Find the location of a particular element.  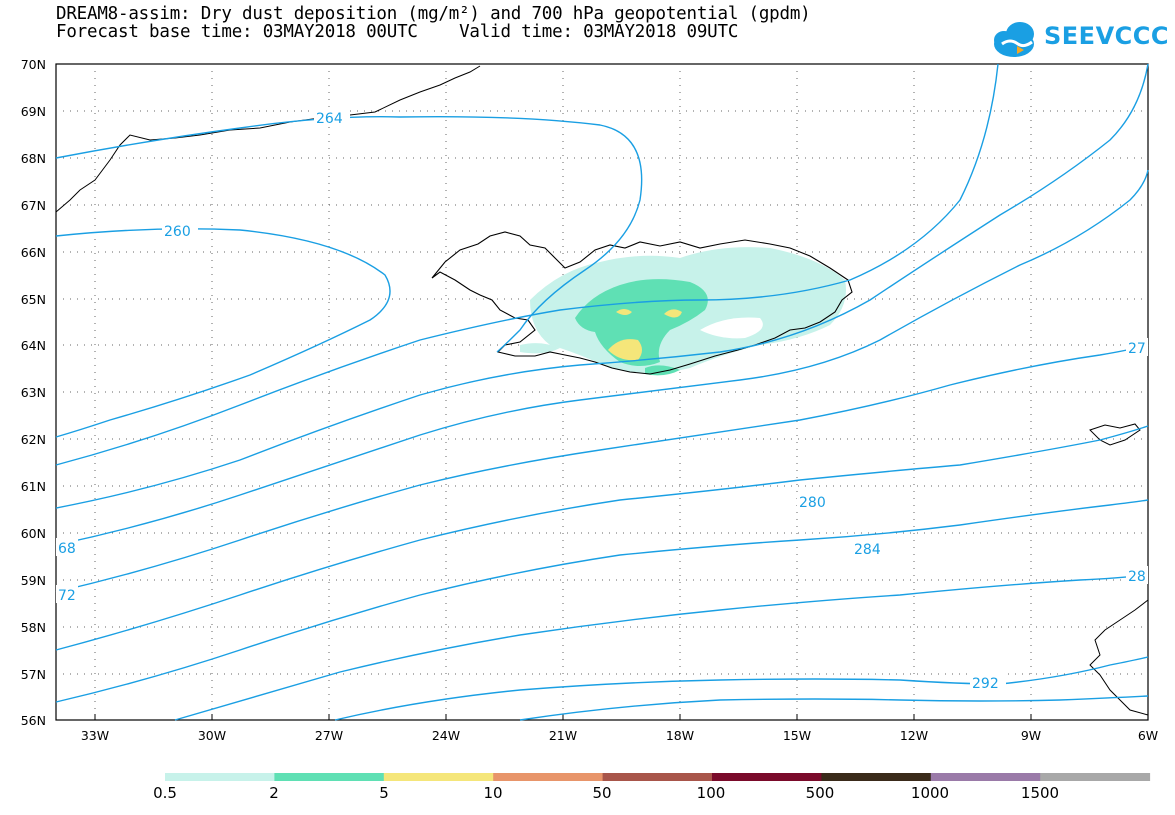

lat-label-68n: 68N is located at coordinates (33, 158).